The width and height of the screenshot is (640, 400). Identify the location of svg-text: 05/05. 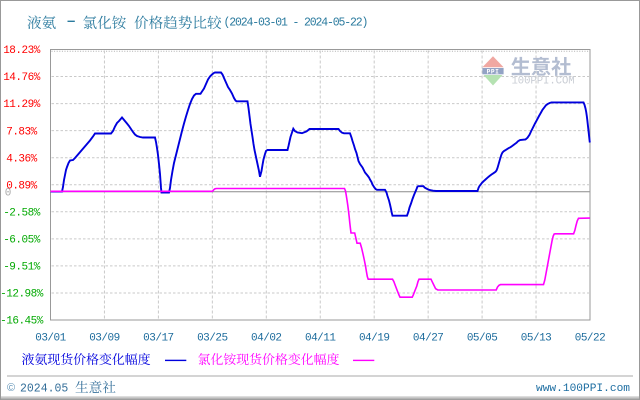
(482, 339).